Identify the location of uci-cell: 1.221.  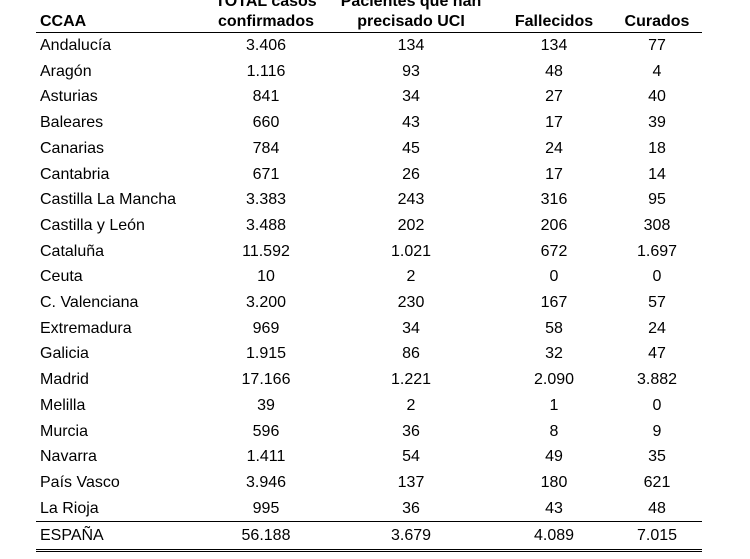
(411, 380).